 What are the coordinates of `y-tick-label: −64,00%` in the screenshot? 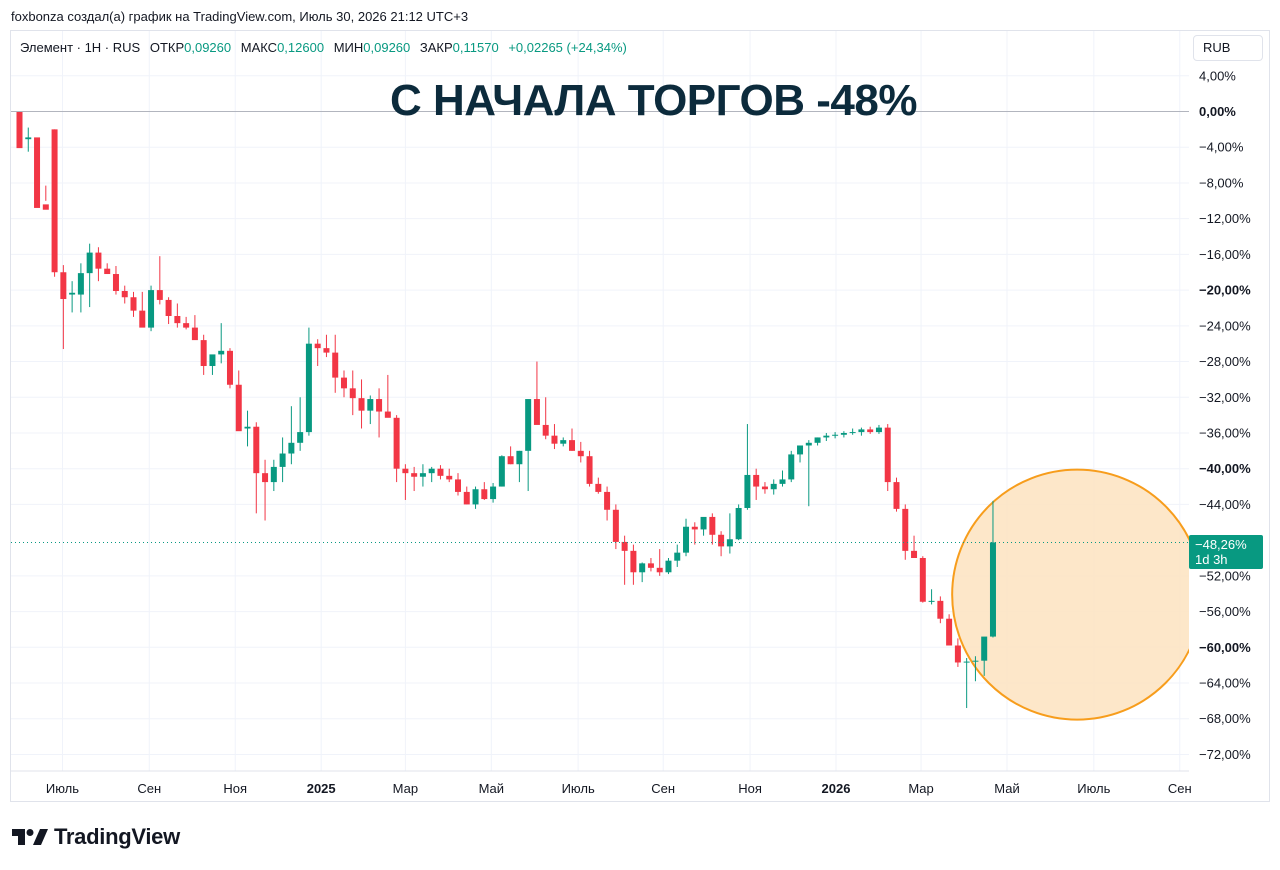 It's located at (1225, 683).